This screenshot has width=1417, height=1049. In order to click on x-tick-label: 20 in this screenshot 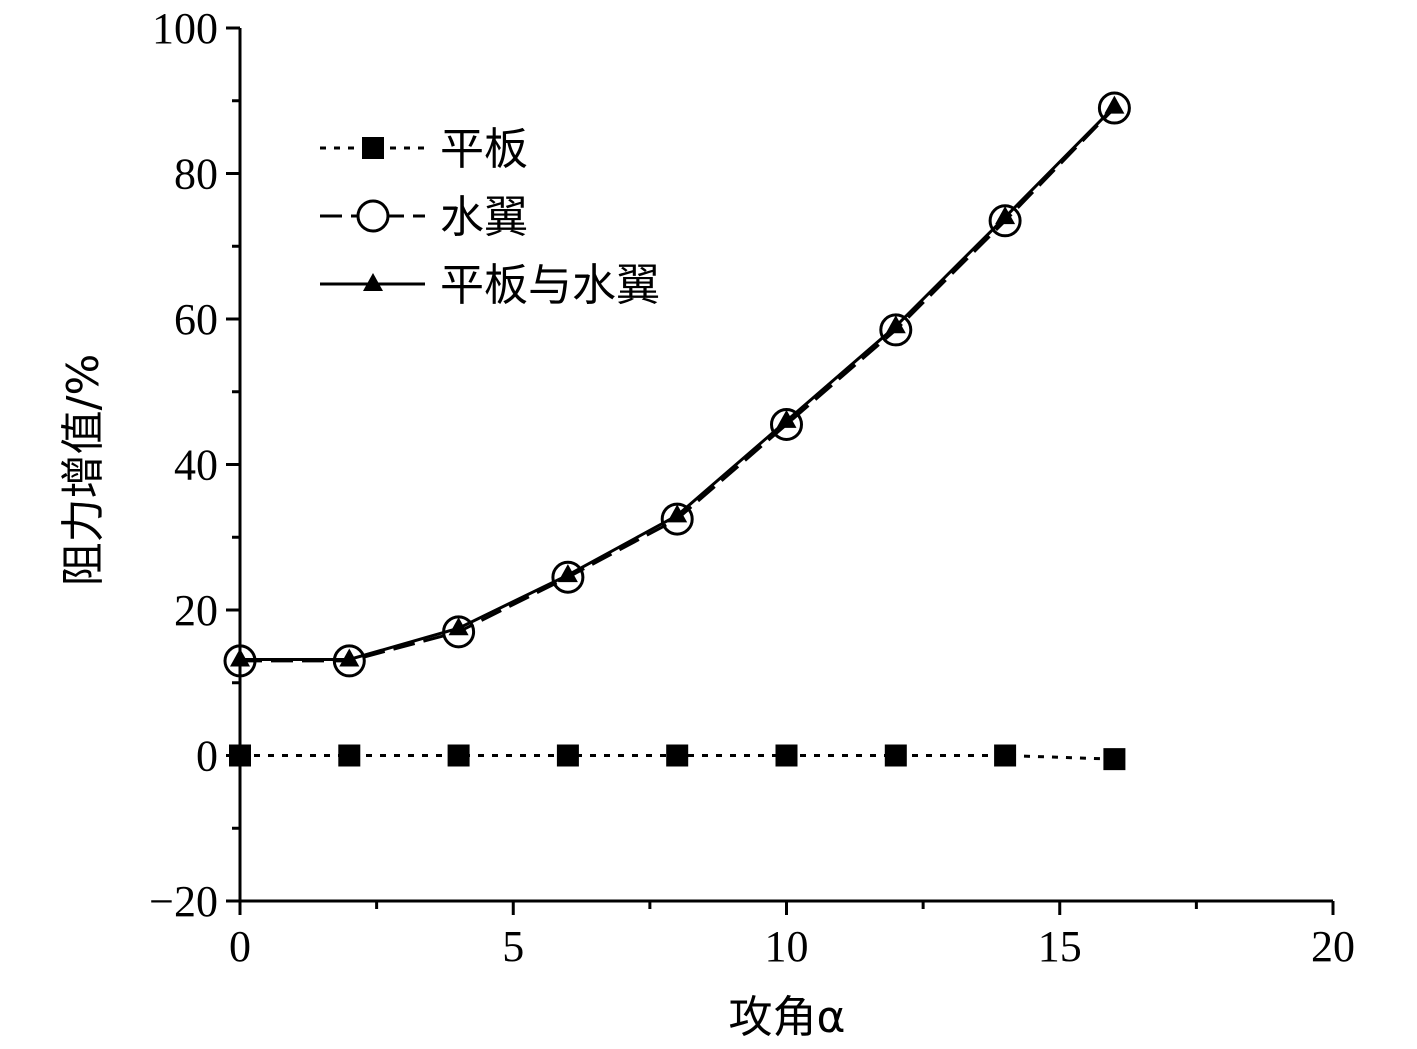, I will do `click(1333, 946)`.